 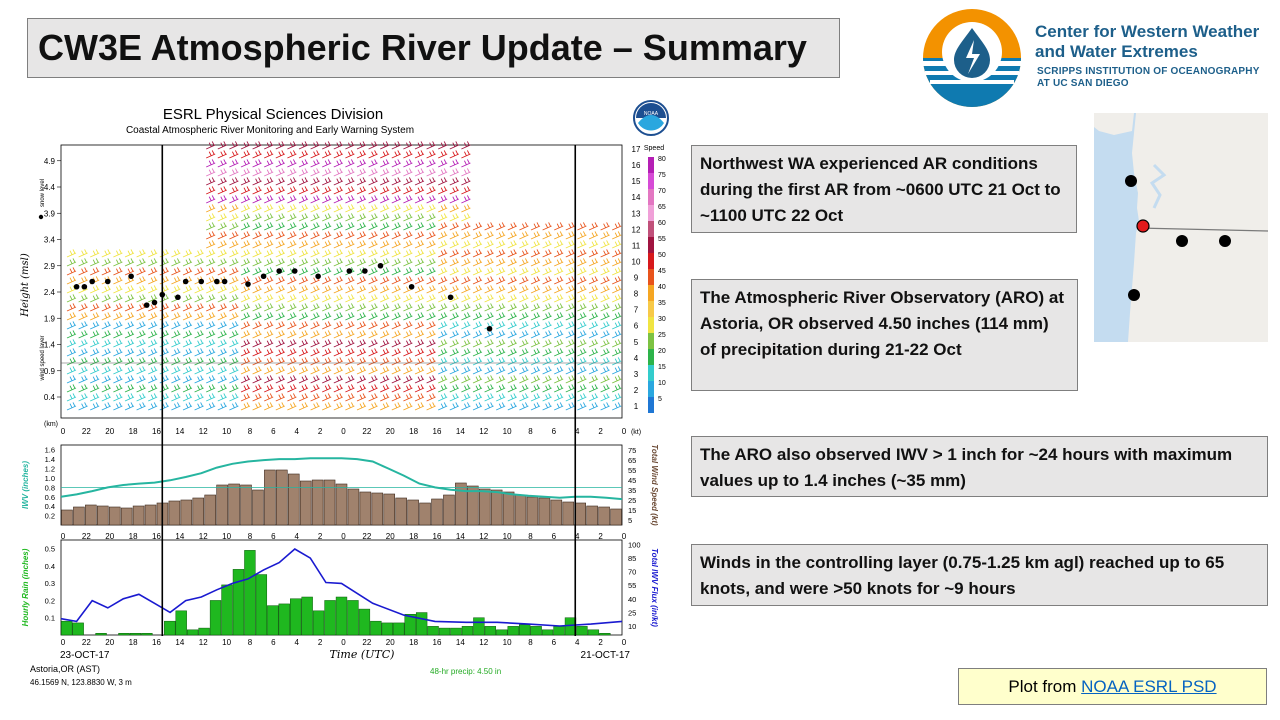 What do you see at coordinates (651, 325) in the screenshot?
I see `colorbar-swatch` at bounding box center [651, 325].